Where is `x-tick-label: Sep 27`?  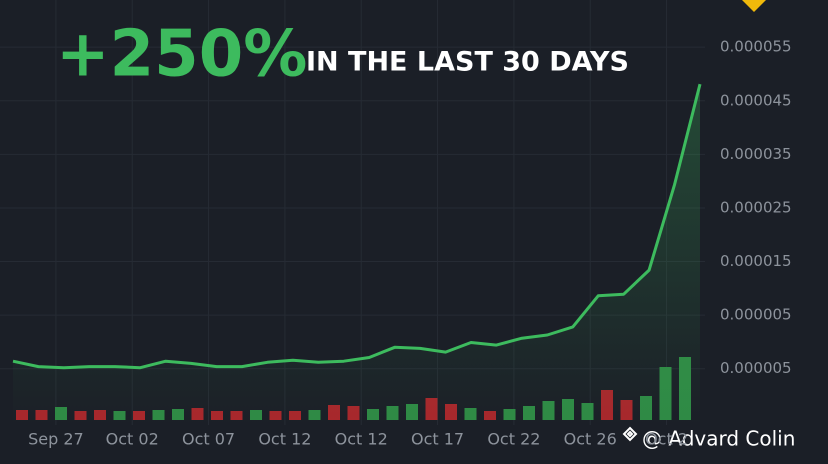 x-tick-label: Sep 27 is located at coordinates (56, 439).